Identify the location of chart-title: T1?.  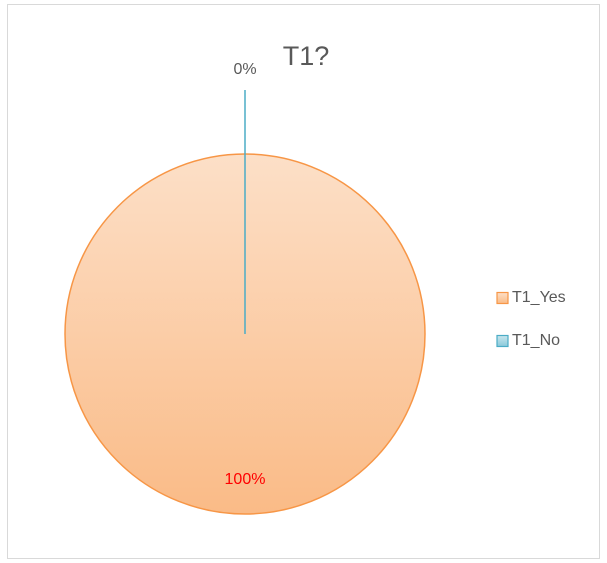
(306, 56).